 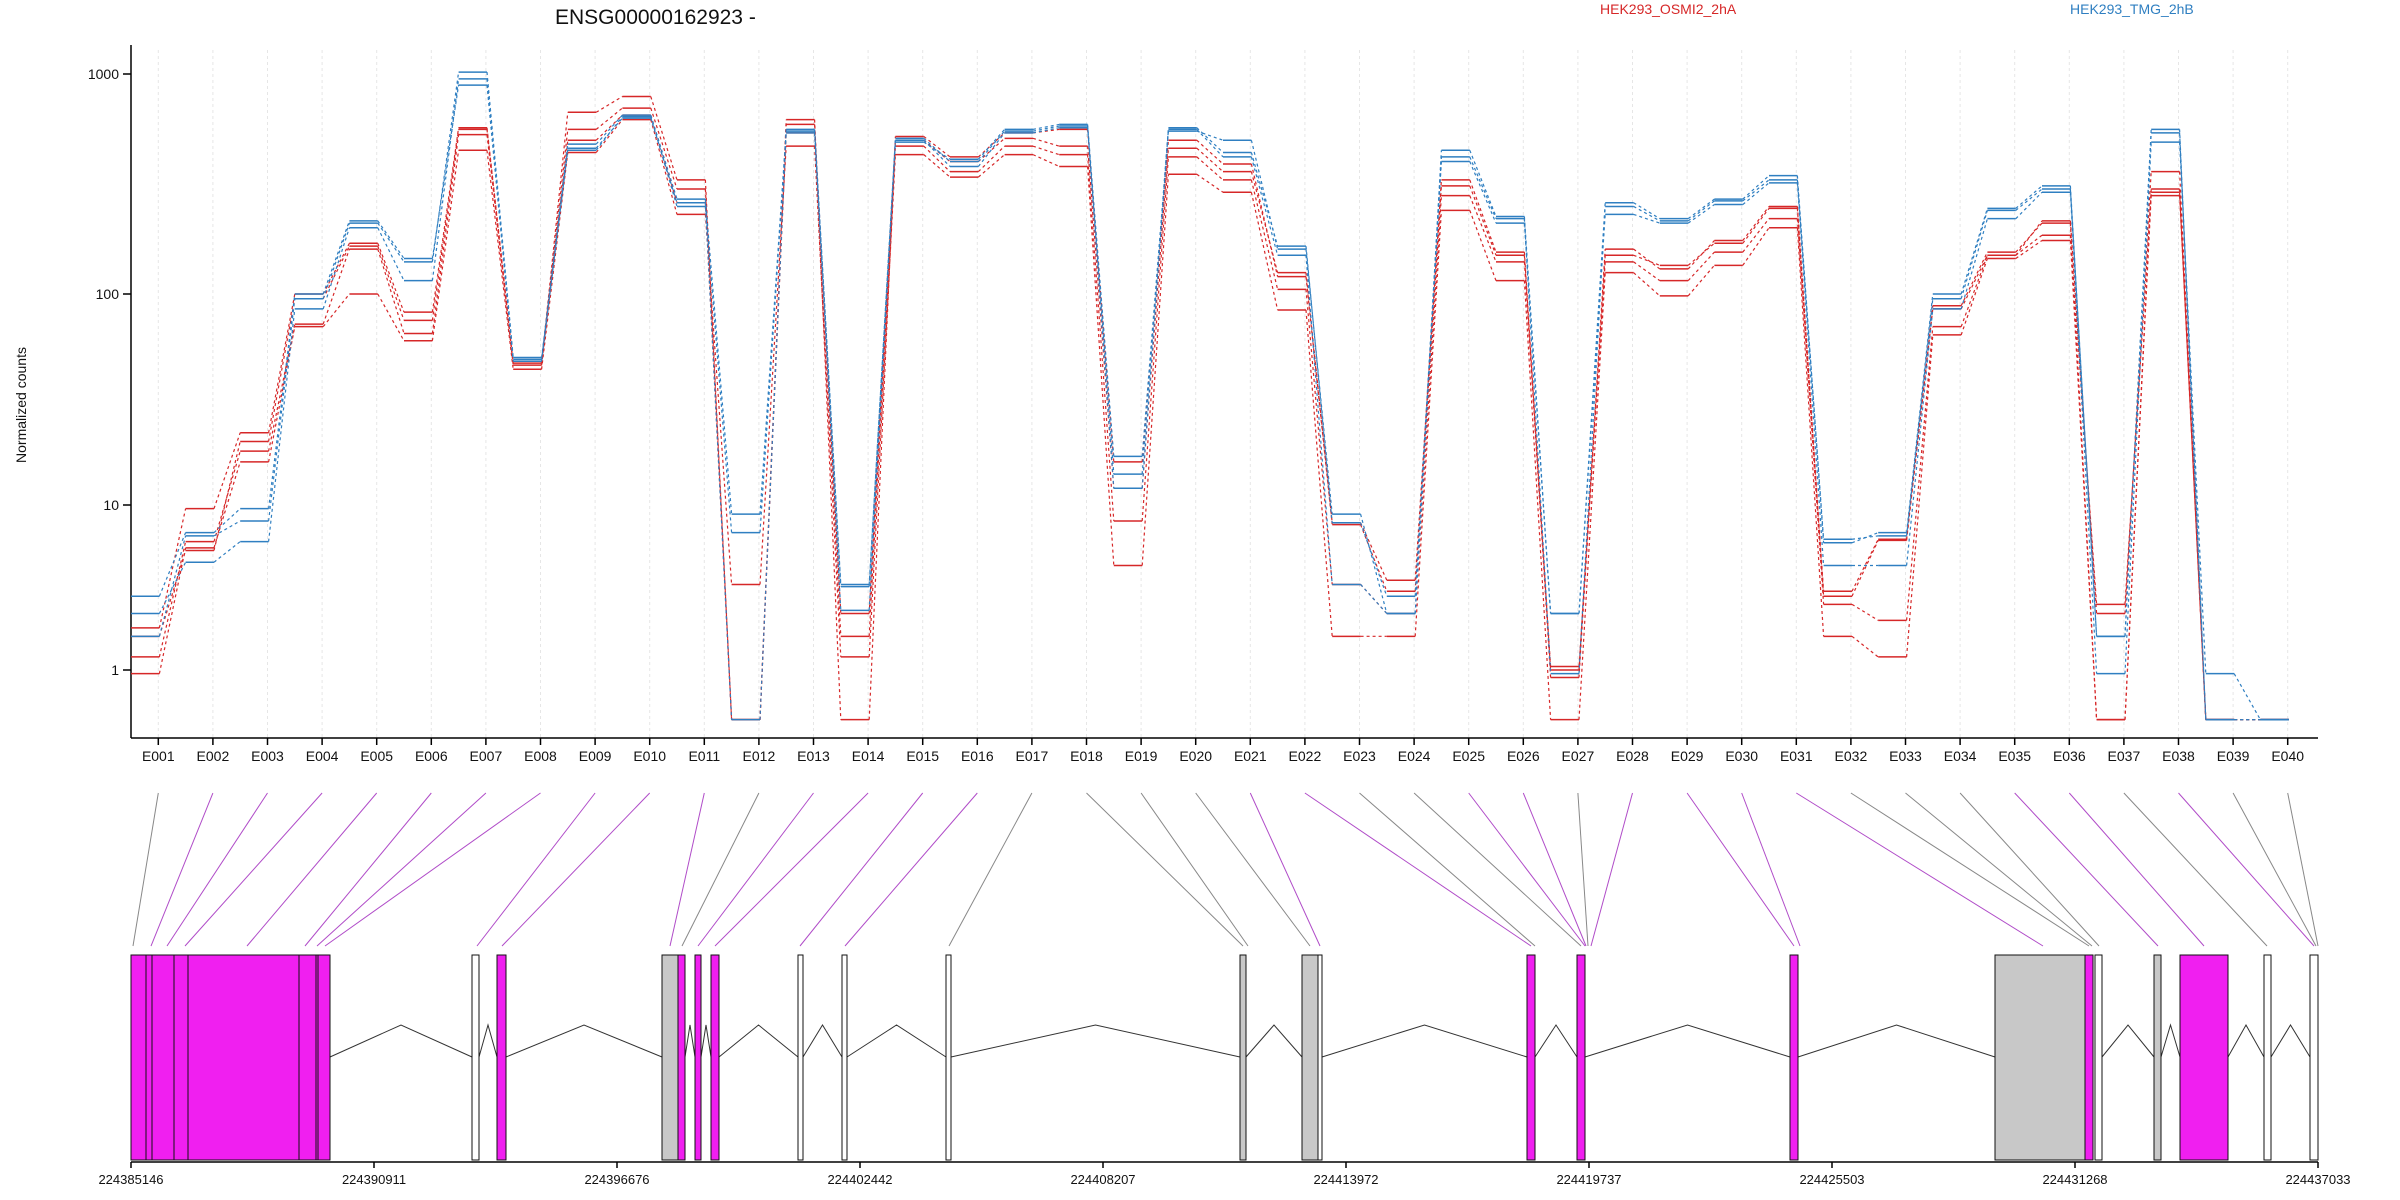 I want to click on x-tick-label: E002, so click(x=213, y=756).